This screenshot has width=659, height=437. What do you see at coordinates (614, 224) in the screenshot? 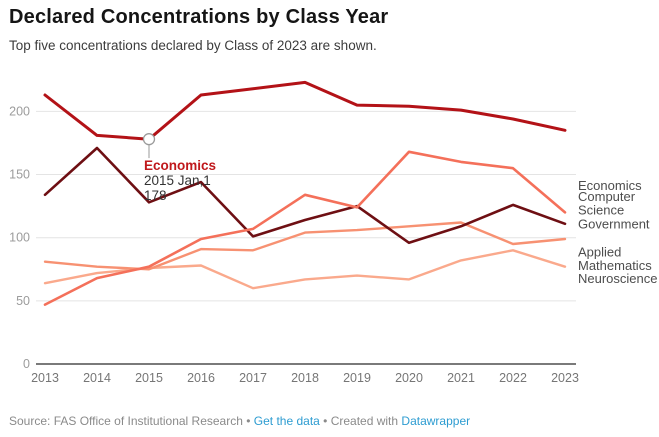
I see `series-label-government: Government` at bounding box center [614, 224].